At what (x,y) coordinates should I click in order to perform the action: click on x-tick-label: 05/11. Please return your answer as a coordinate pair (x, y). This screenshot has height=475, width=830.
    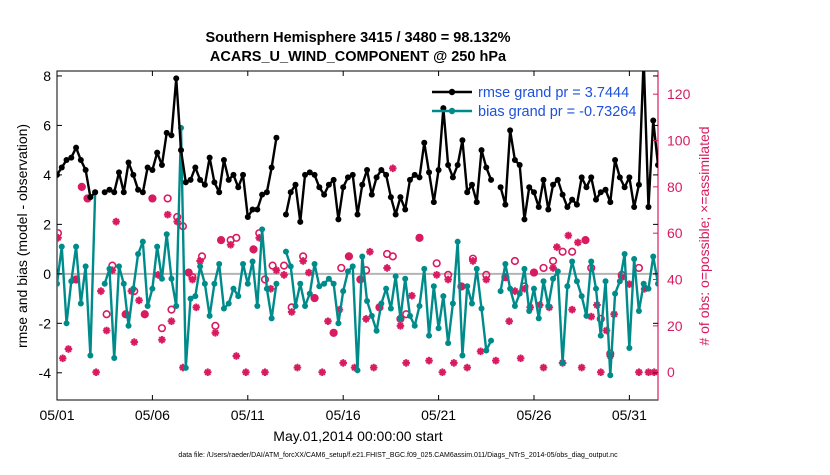
    Looking at the image, I should click on (248, 415).